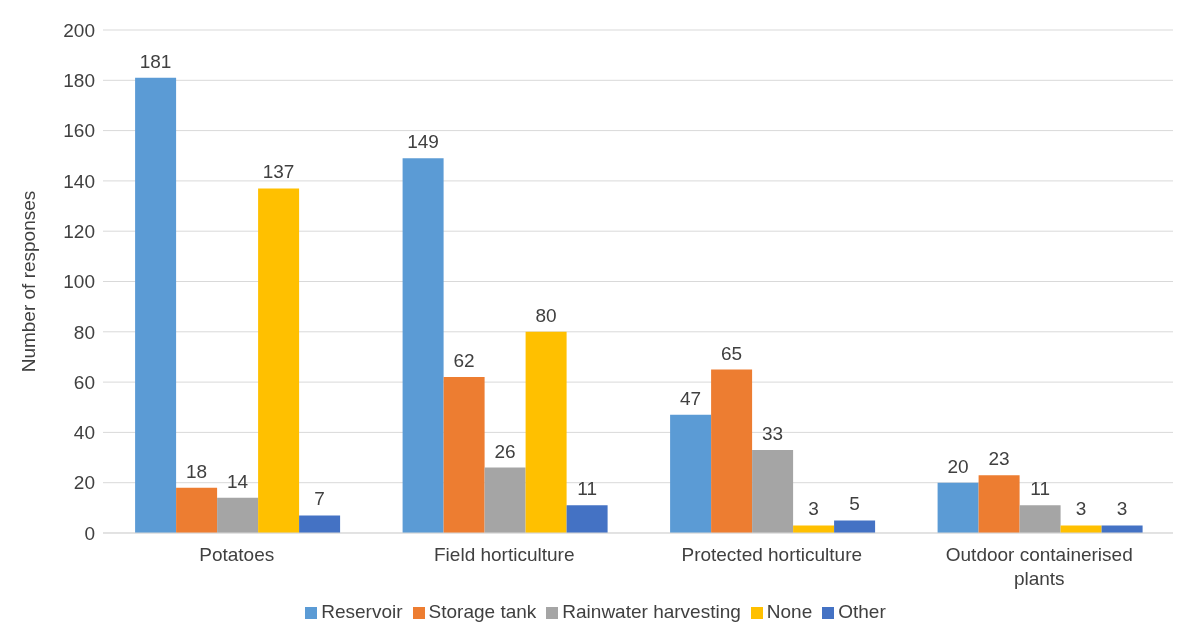 The image size is (1195, 637). Describe the element at coordinates (197, 471) in the screenshot. I see `data-label: 18` at that location.